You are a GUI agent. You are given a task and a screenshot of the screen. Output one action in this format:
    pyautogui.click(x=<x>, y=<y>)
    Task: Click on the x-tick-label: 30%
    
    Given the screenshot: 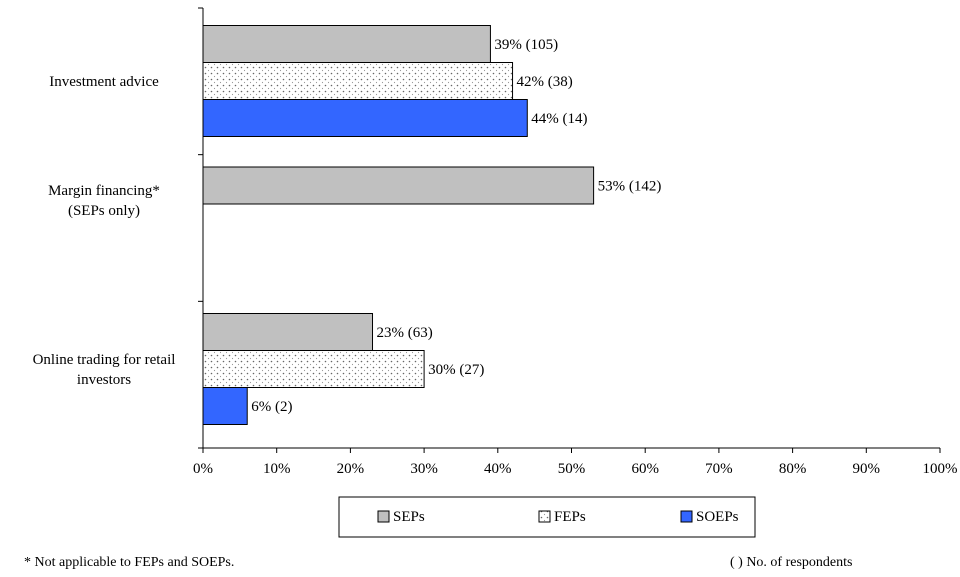 What is the action you would take?
    pyautogui.click(x=424, y=469)
    